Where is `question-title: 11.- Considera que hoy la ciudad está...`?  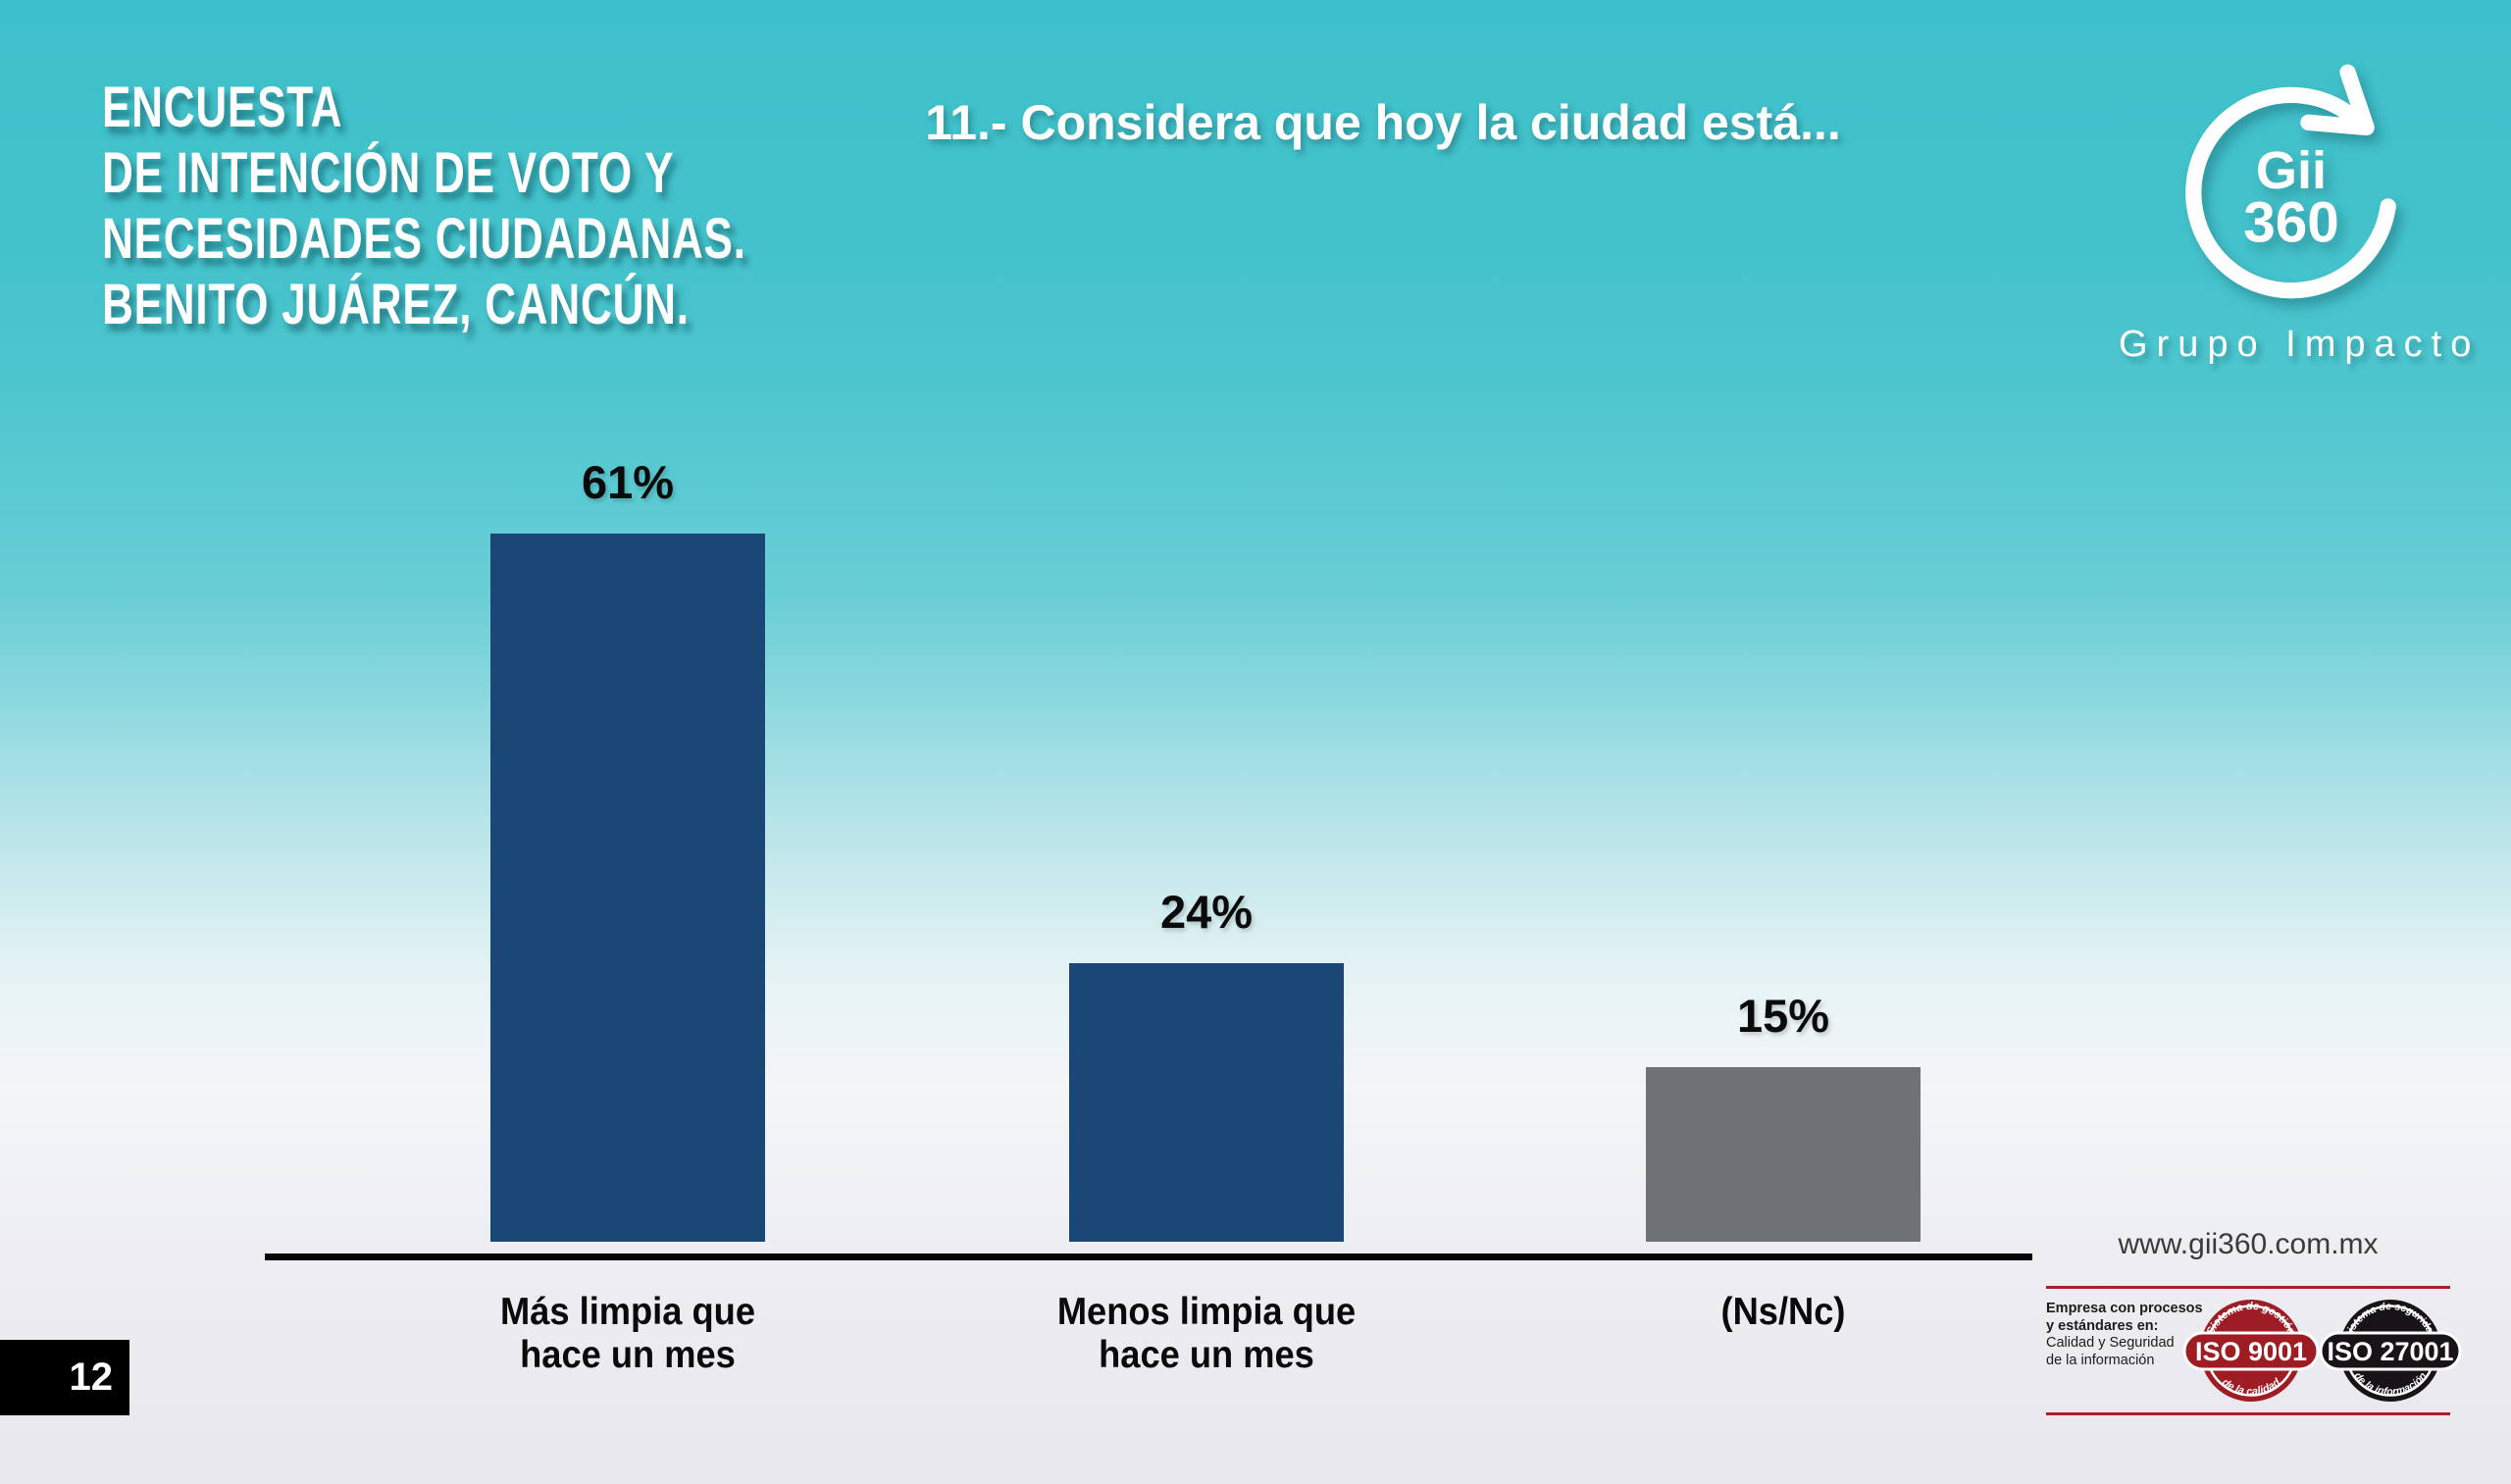
question-title: 11.- Considera que hoy la ciudad está... is located at coordinates (1383, 123).